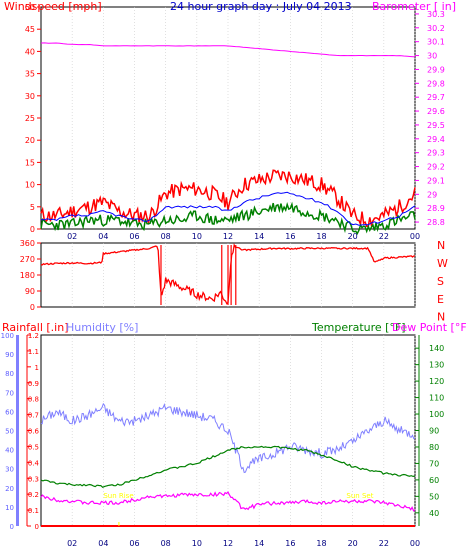 The width and height of the screenshot is (466, 555). What do you see at coordinates (33, 352) in the screenshot?
I see `rain-y-tick-label: 1.1` at bounding box center [33, 352].